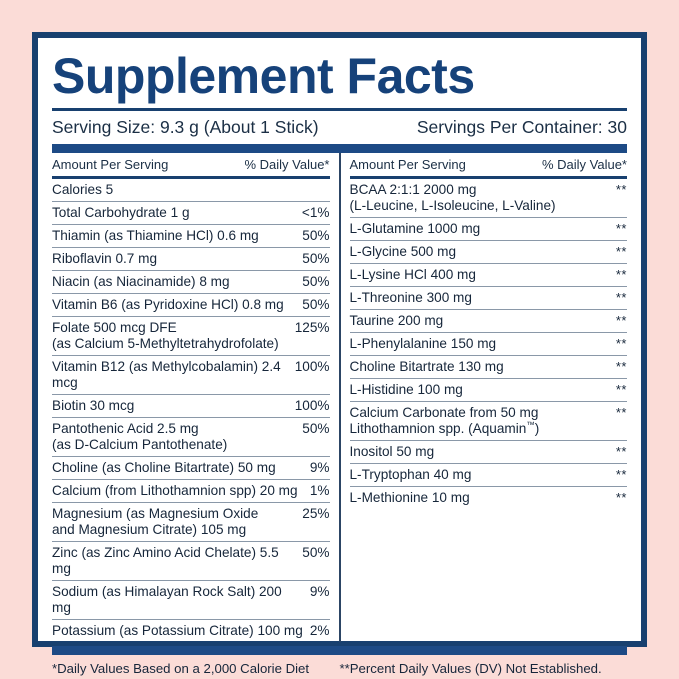  What do you see at coordinates (191, 177) in the screenshot?
I see `left-header-rule` at bounding box center [191, 177].